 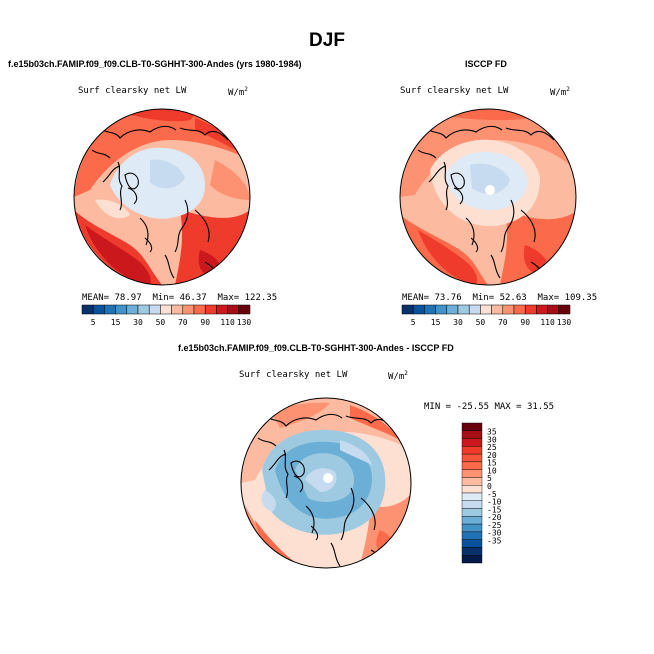 I want to click on diff-minmax: MIN = -25.55 MAX = 31.55, so click(x=489, y=407).